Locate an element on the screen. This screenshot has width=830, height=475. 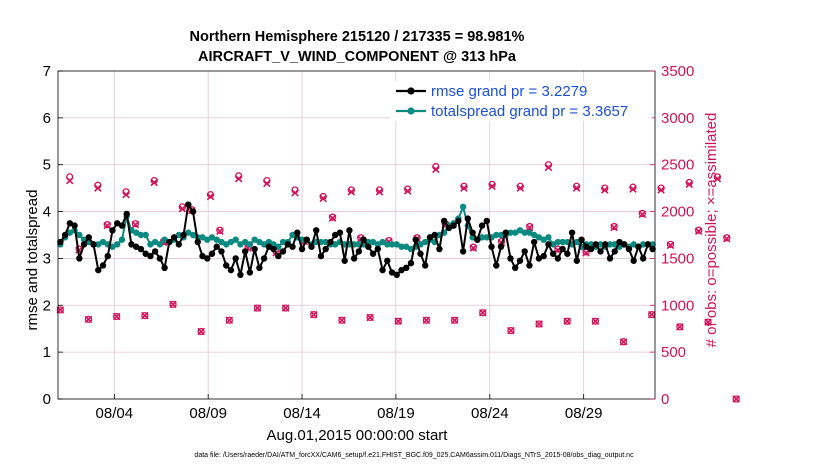
y-right-tick-label: 3000 is located at coordinates (677, 118).